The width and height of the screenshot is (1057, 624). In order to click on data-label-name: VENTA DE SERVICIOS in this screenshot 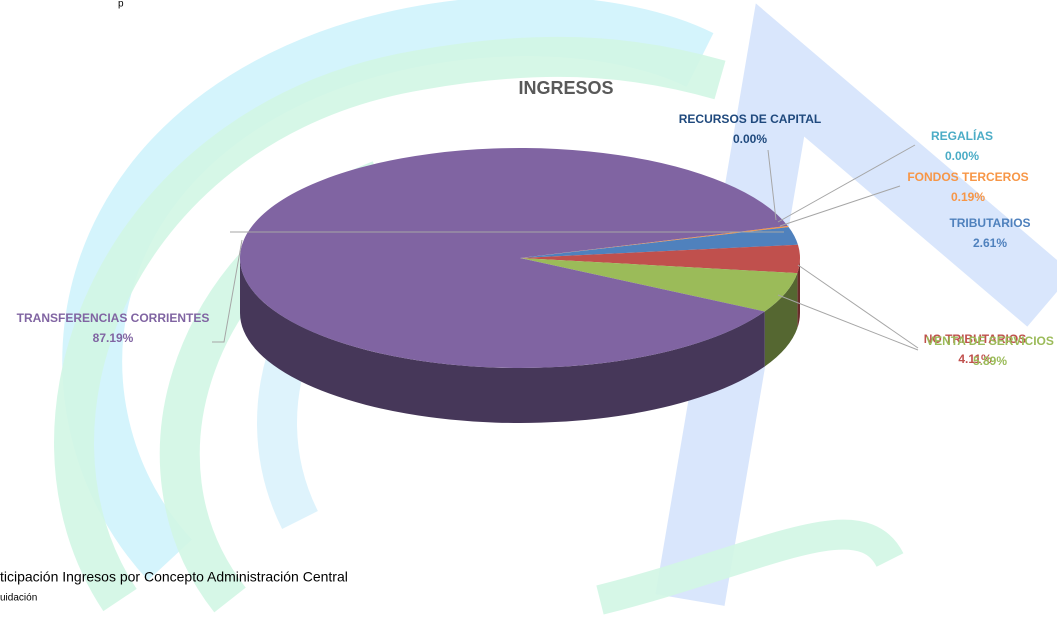, I will do `click(990, 341)`.